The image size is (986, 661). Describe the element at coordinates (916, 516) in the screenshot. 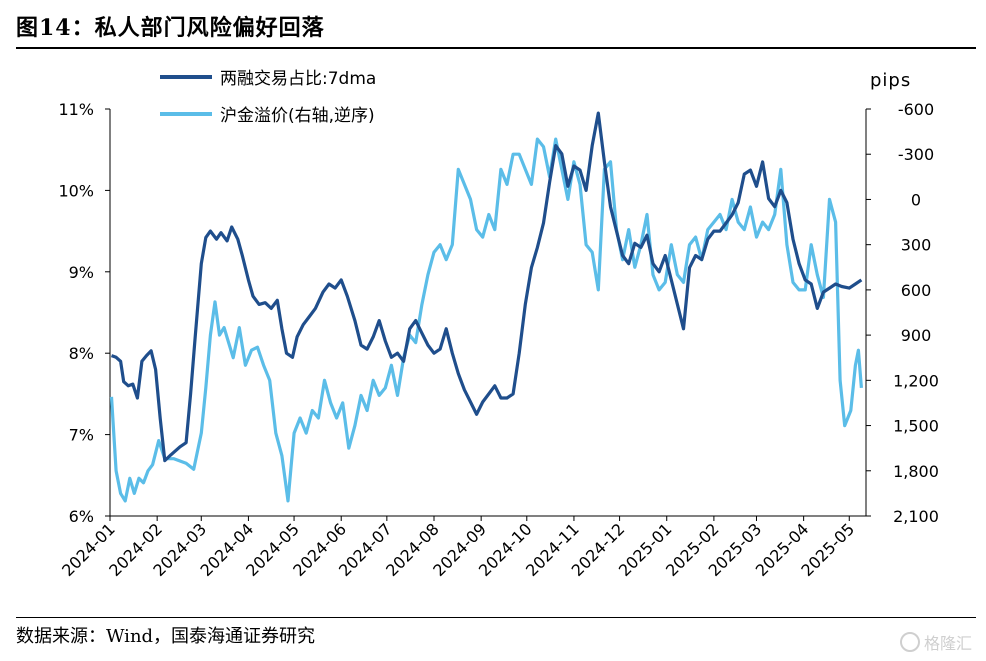

I see `right-tick-label: 2,100` at that location.